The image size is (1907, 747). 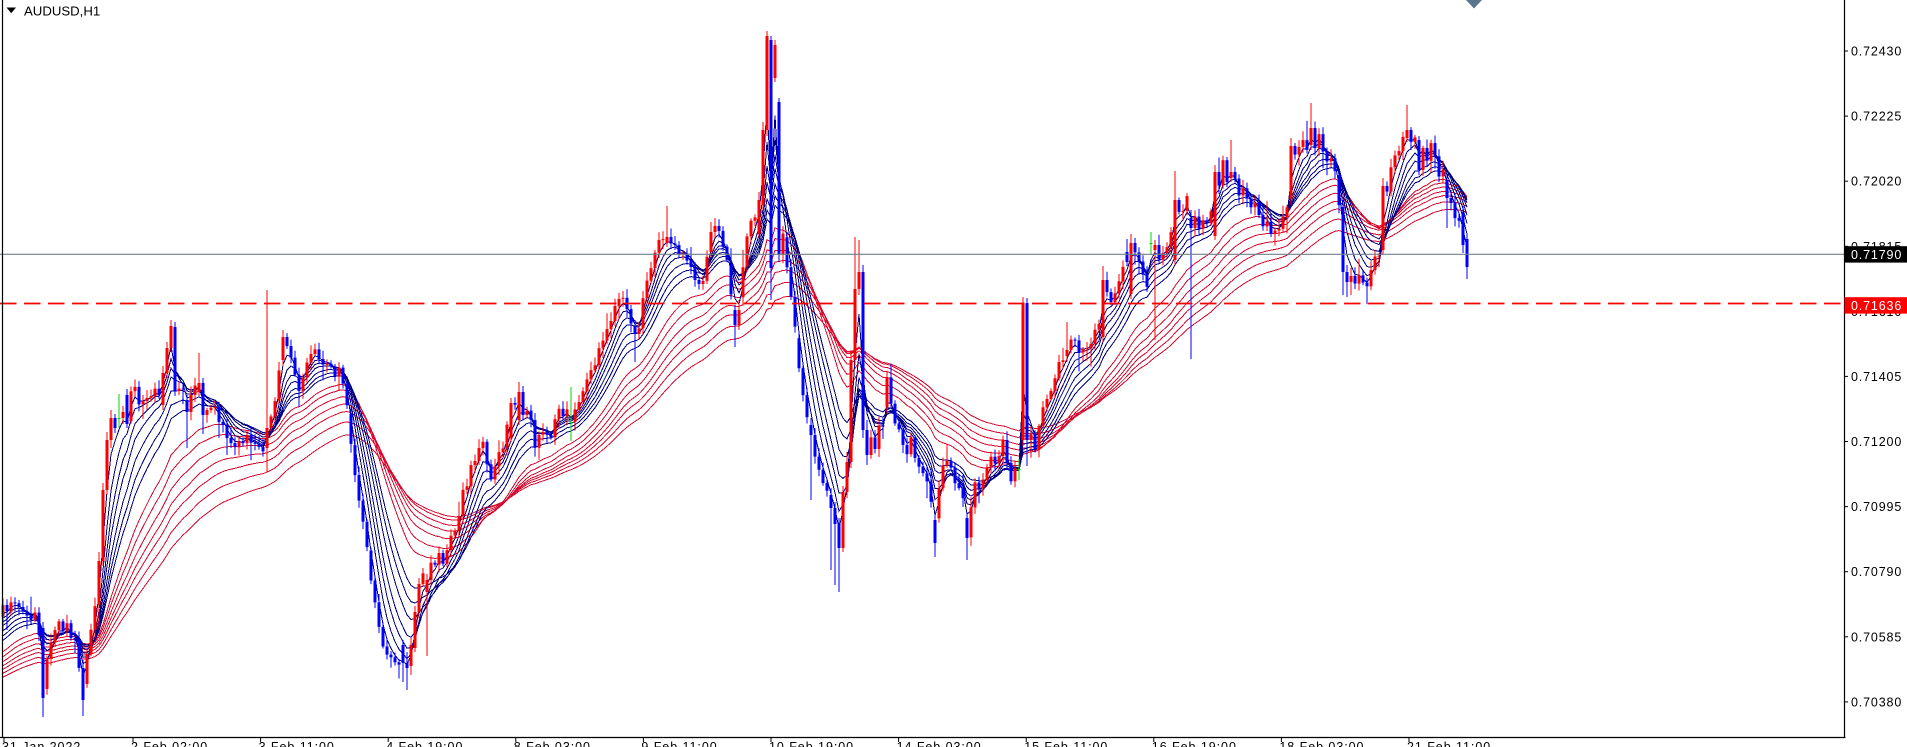 What do you see at coordinates (811, 743) in the screenshot?
I see `svg-text: 10 Feb 19:00` at bounding box center [811, 743].